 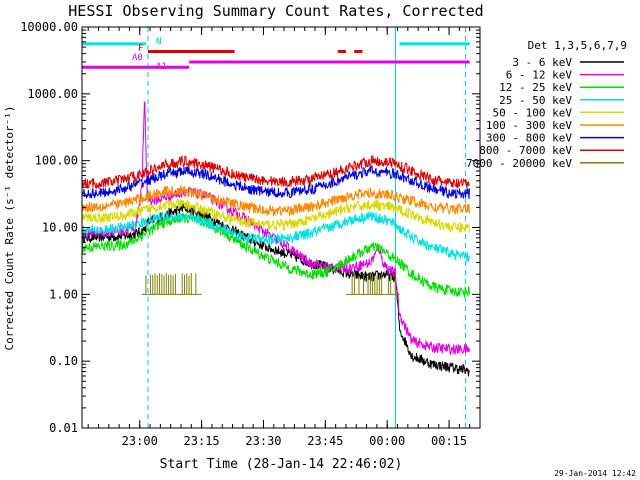 What do you see at coordinates (535, 100) in the screenshot?
I see `legend-label: 25 - 50 keV` at bounding box center [535, 100].